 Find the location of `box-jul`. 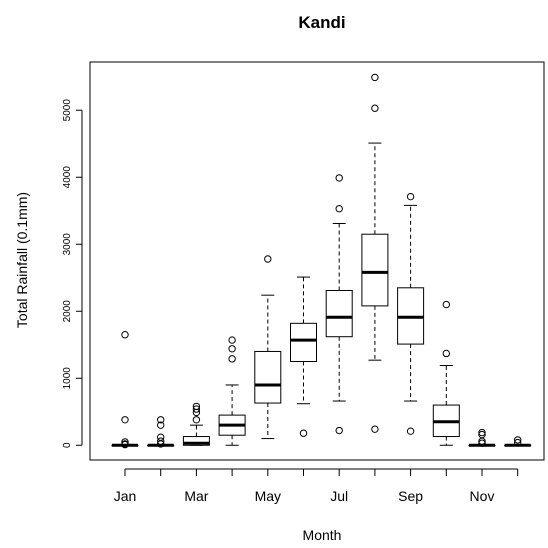

box-jul is located at coordinates (339, 304).